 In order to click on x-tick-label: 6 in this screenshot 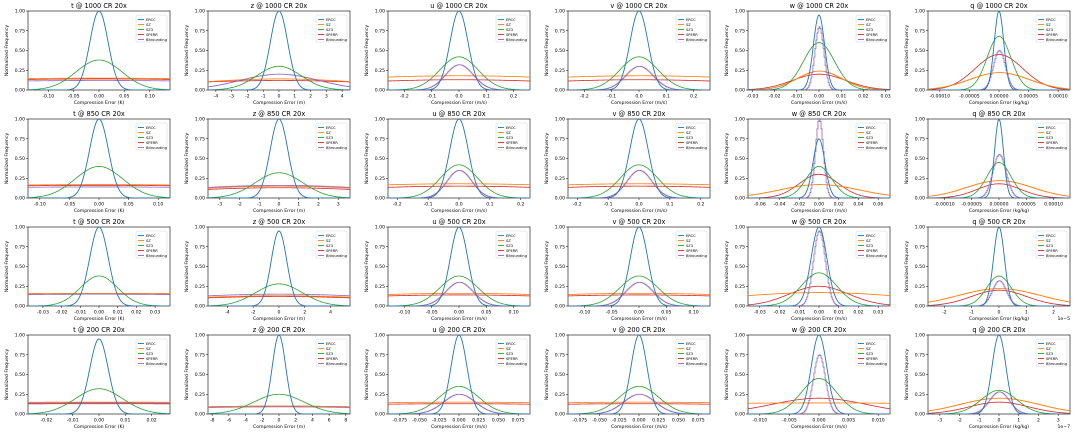, I will do `click(329, 421)`.